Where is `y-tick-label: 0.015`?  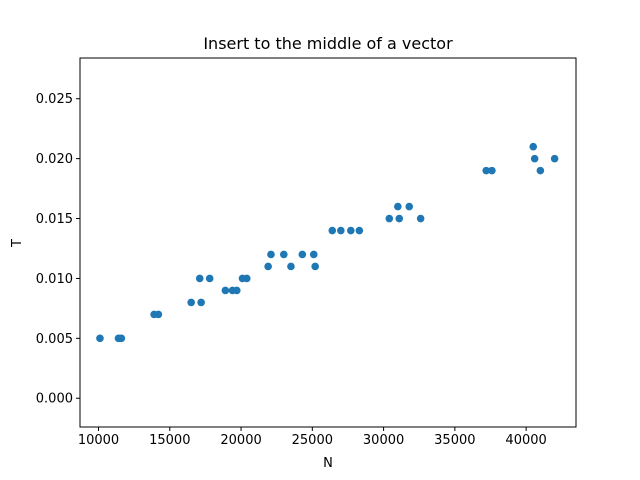
y-tick-label: 0.015 is located at coordinates (54, 219).